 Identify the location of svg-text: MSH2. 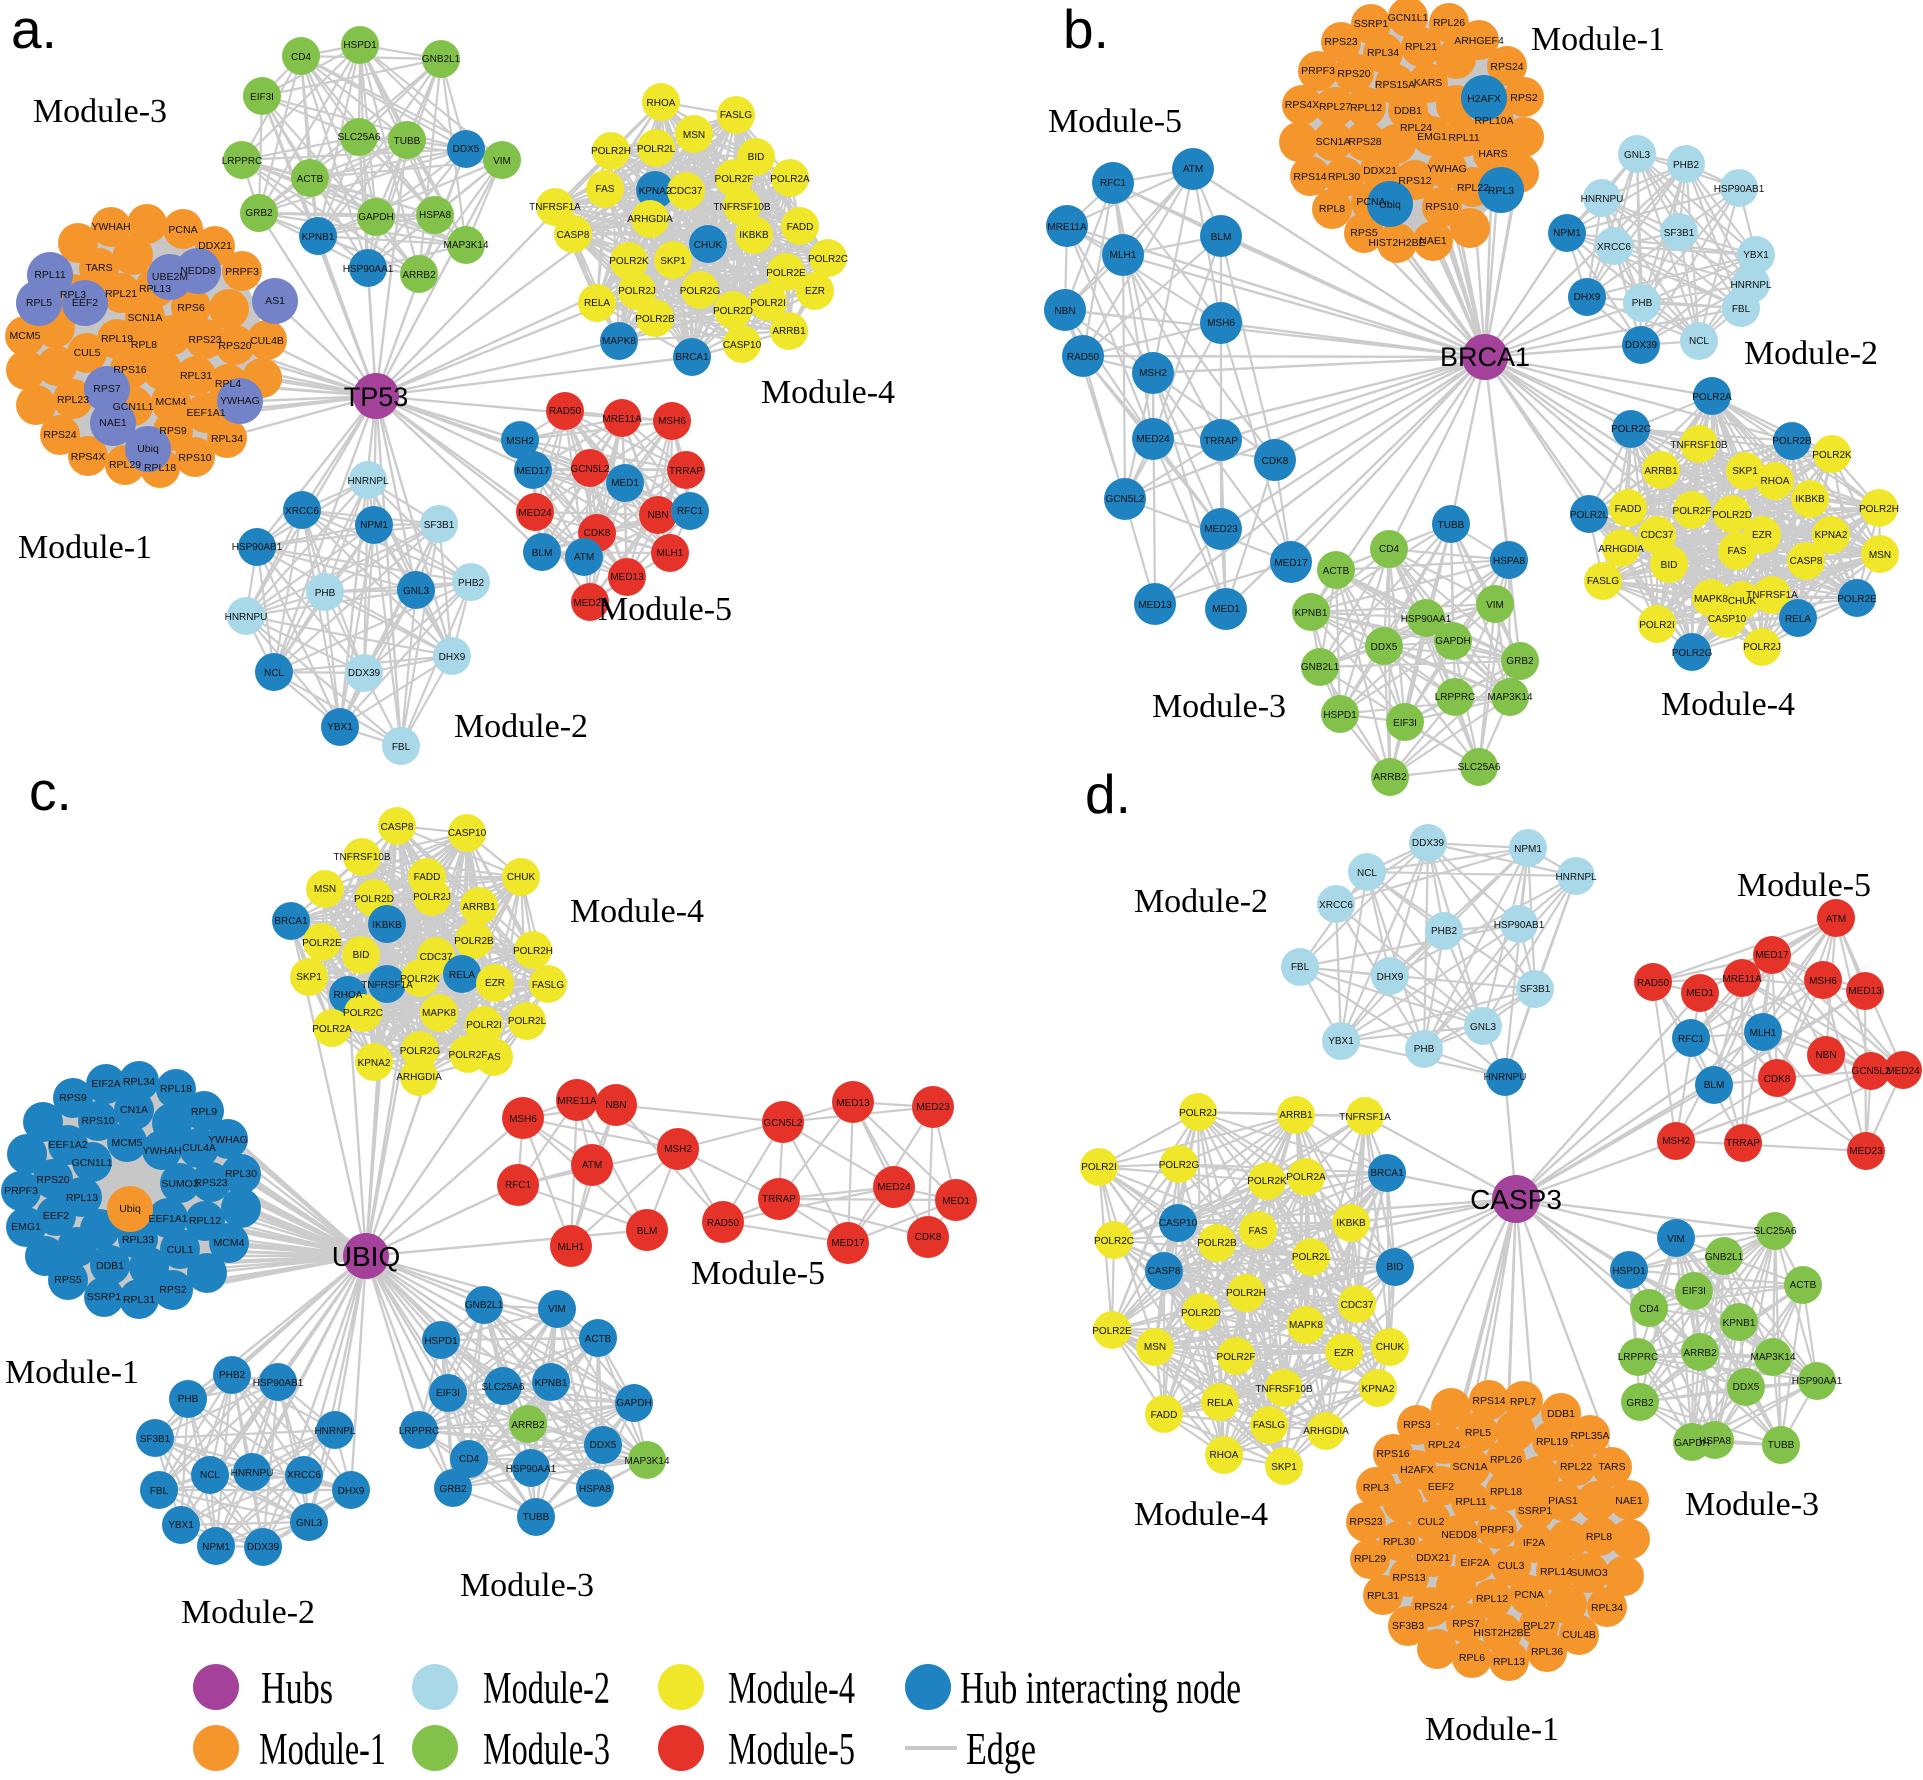
(678, 1149).